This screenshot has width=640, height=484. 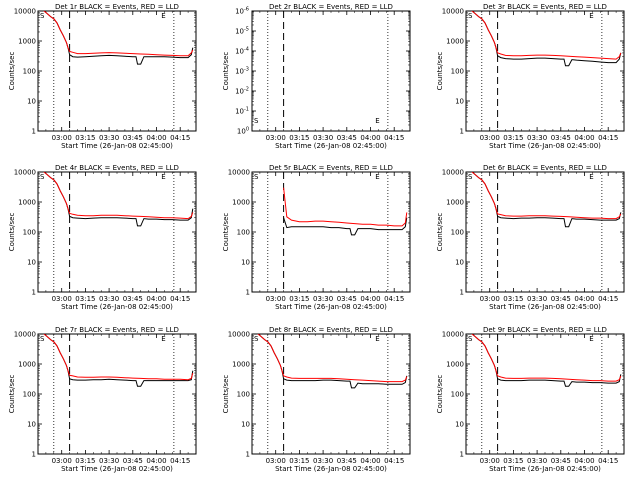 I want to click on chart-title: Det 2r BLACK = Events, RED = LLD, so click(x=331, y=7).